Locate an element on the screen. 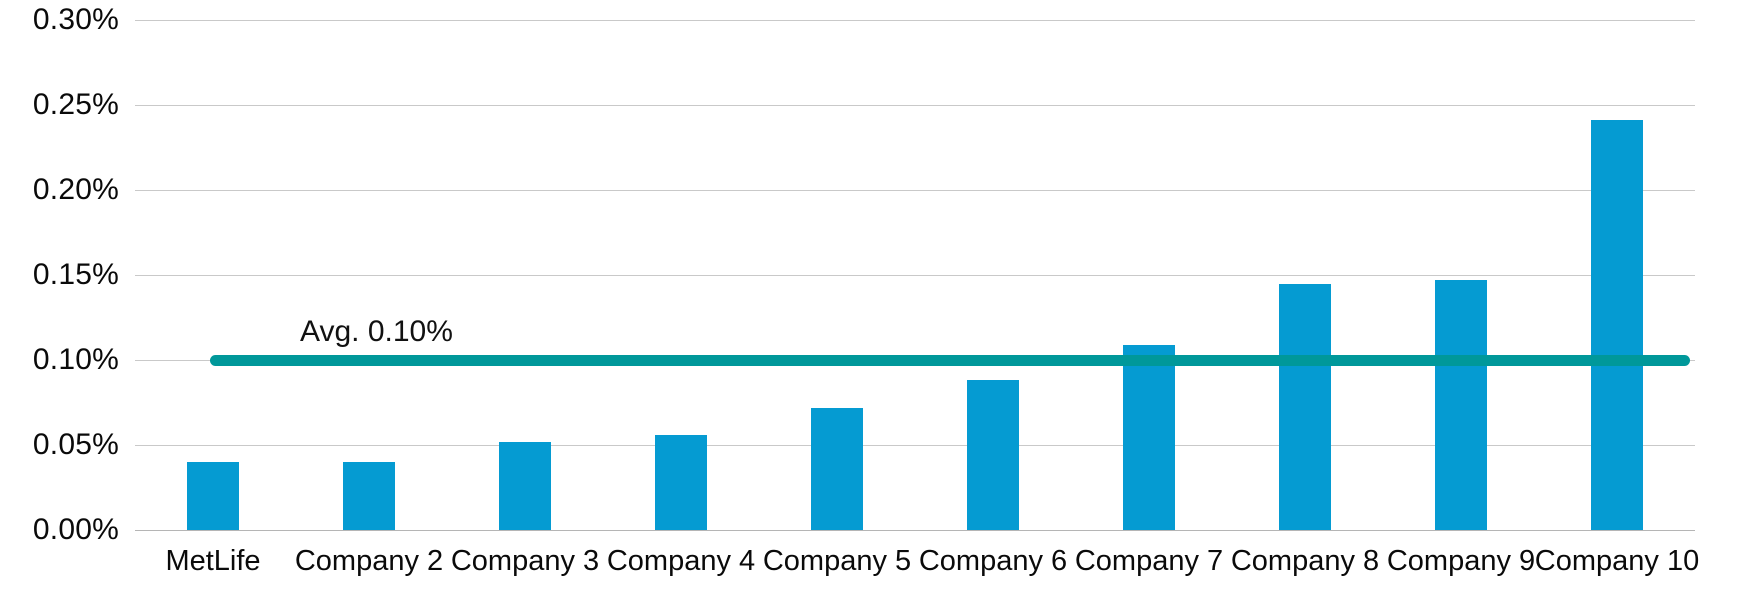 This screenshot has height=603, width=1739. average-line-label: Avg. 0.10% is located at coordinates (376, 331).